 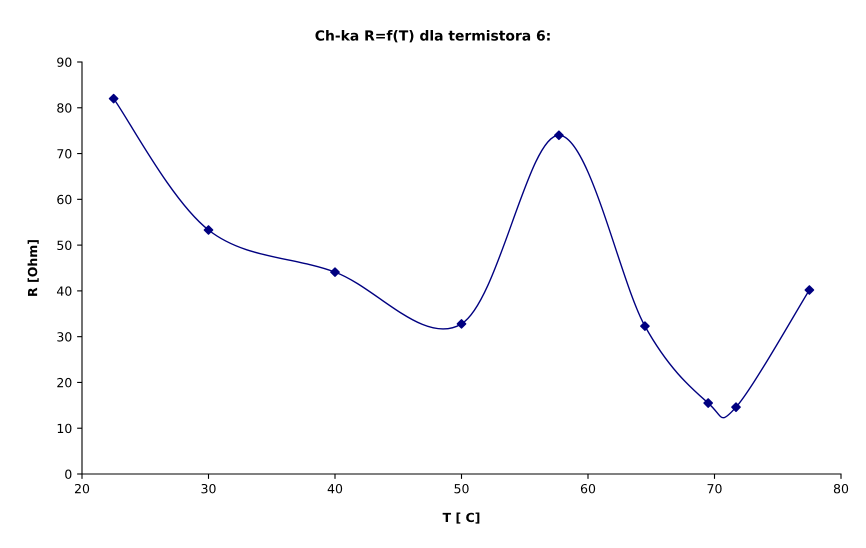 What do you see at coordinates (64, 62) in the screenshot?
I see `y-tick-label: 90` at bounding box center [64, 62].